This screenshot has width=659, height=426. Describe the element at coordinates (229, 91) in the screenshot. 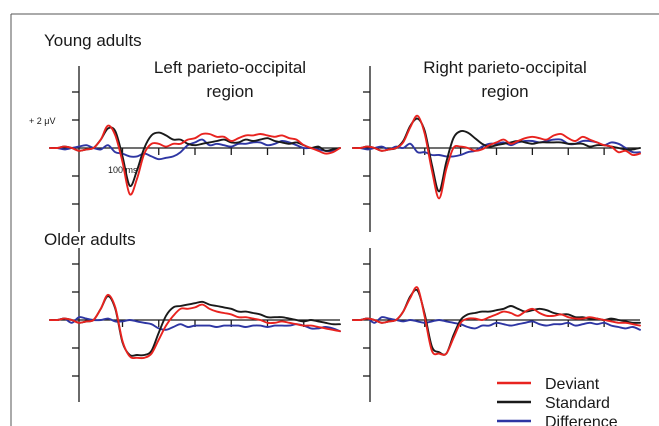

I see `region-label-left-line2: region` at that location.